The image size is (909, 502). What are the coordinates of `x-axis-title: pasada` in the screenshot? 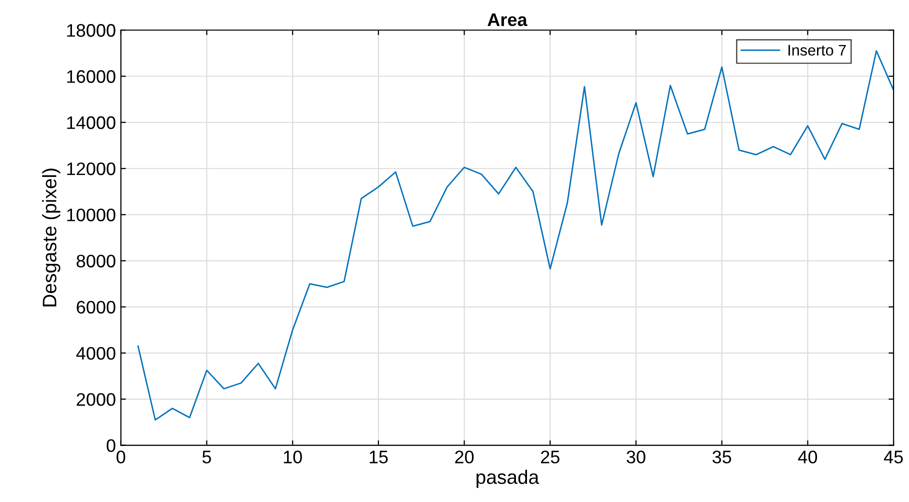 It's located at (508, 479).